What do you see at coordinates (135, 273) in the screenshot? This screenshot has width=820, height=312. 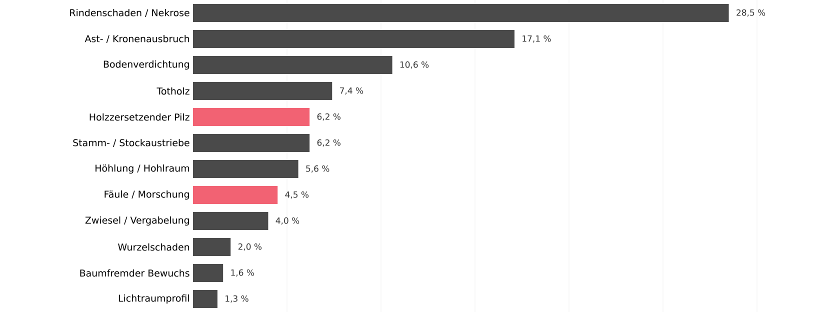 I see `y-tick-label: Baumfremder Bewuchs` at bounding box center [135, 273].